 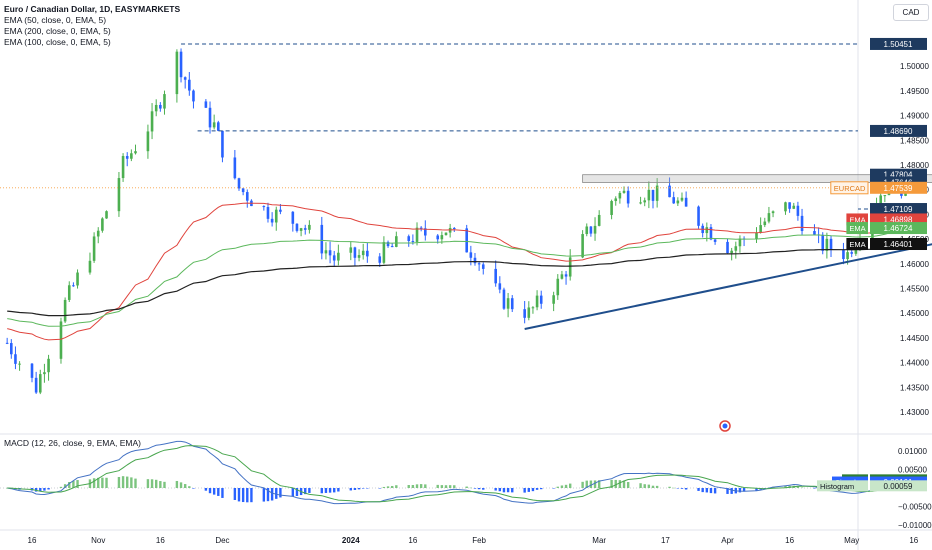 What do you see at coordinates (914, 91) in the screenshot?
I see `price-axis-tick: 1.49500` at bounding box center [914, 91].